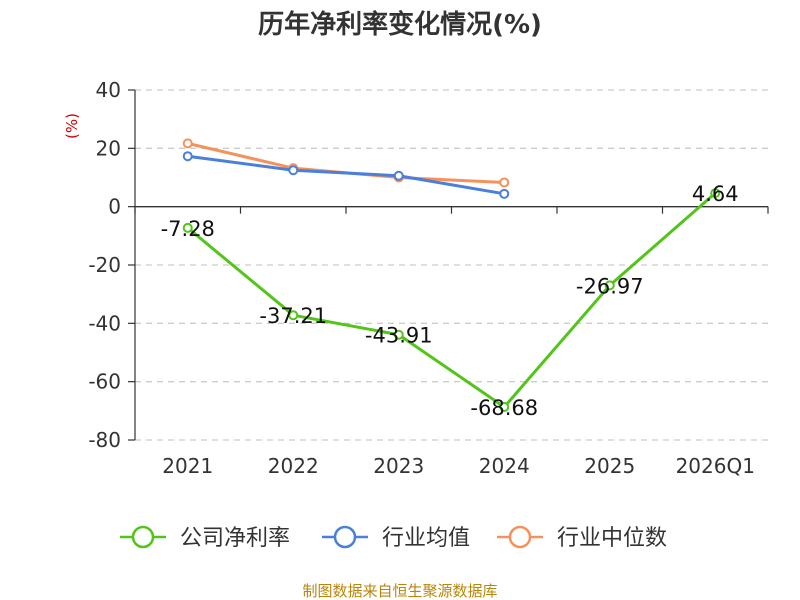 Image resolution: width=800 pixels, height=600 pixels. I want to click on y-tick-label: -40, so click(104, 323).